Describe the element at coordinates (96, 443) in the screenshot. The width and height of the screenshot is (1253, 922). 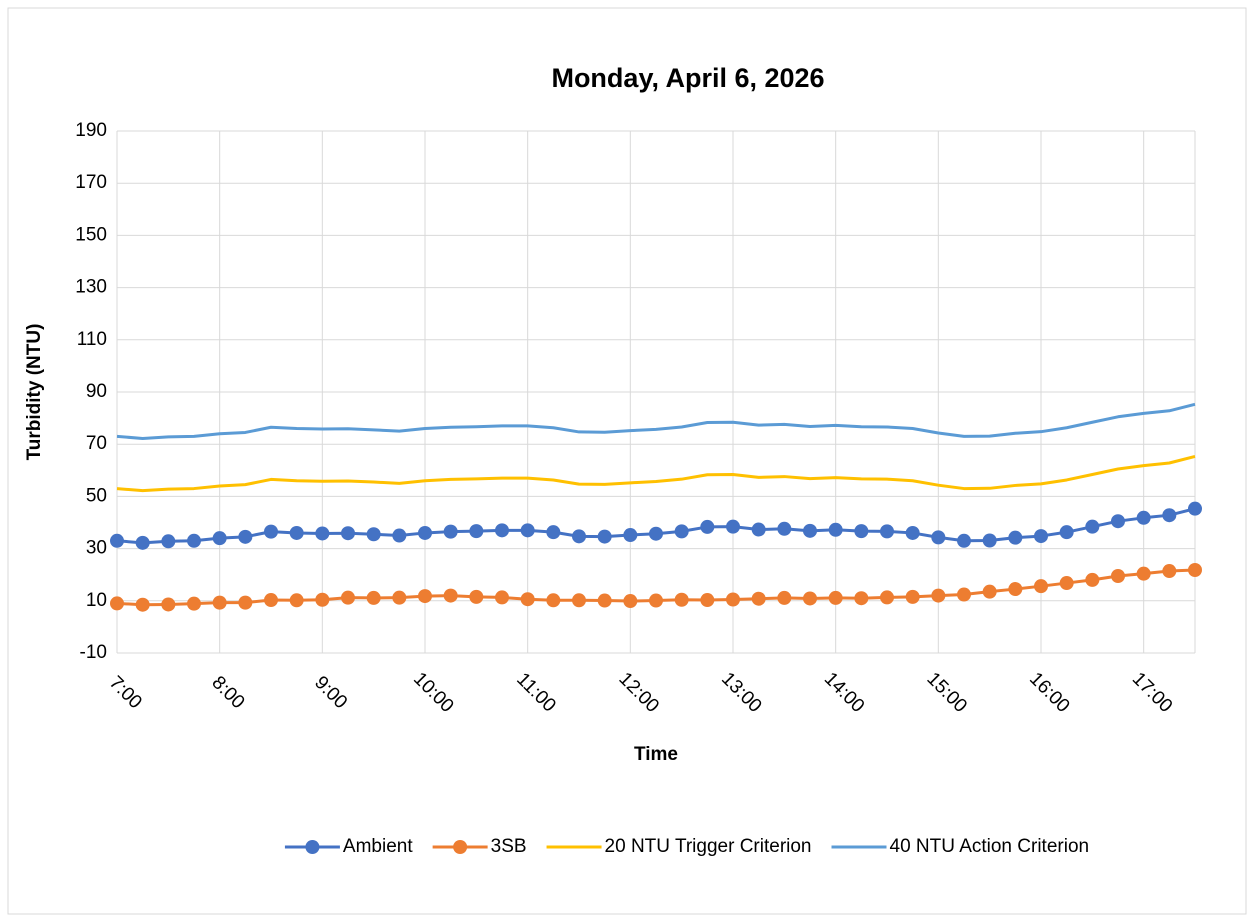
I see `y-tick-label: 70` at that location.